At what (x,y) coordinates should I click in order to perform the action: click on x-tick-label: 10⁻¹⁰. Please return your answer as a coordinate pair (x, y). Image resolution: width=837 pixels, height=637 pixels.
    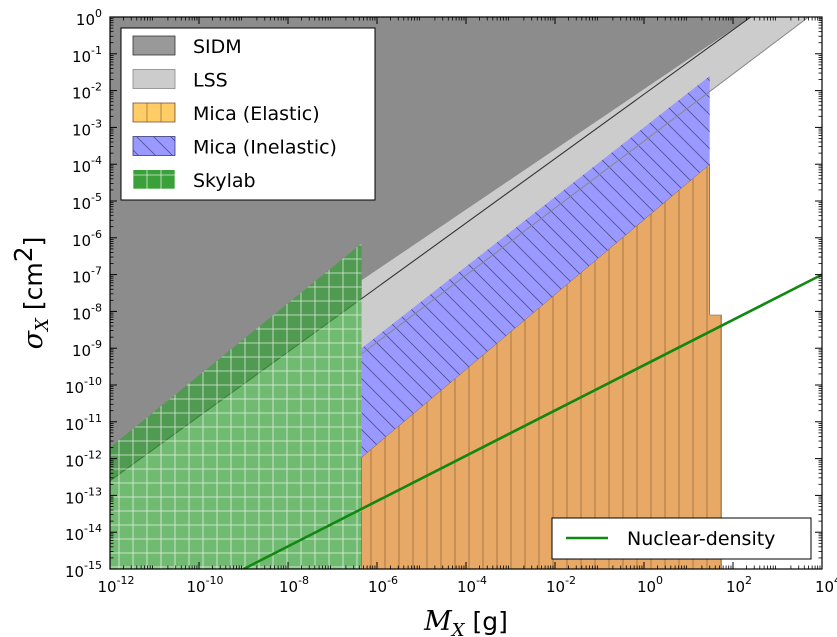
    Looking at the image, I should click on (204, 585).